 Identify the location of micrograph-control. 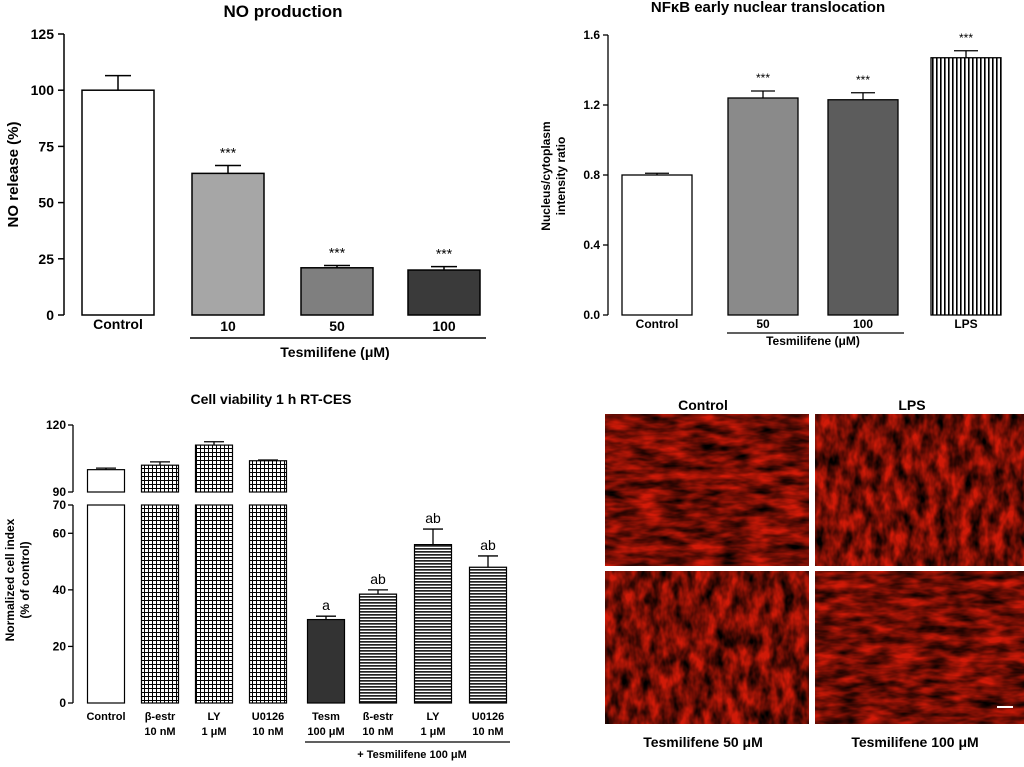
(707, 490).